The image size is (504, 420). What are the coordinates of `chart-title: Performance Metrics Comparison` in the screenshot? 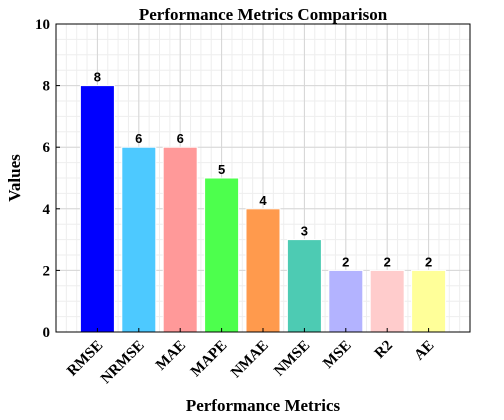 It's located at (263, 14).